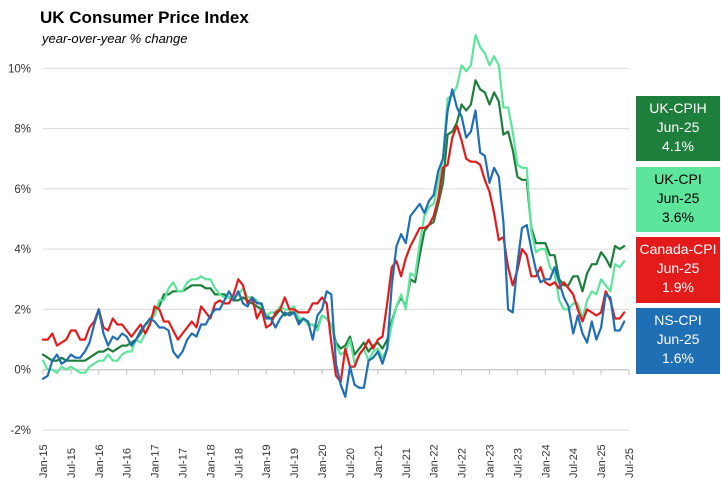 The height and width of the screenshot is (481, 721). Describe the element at coordinates (44, 461) in the screenshot. I see `x-tick-label: Jan-15` at that location.